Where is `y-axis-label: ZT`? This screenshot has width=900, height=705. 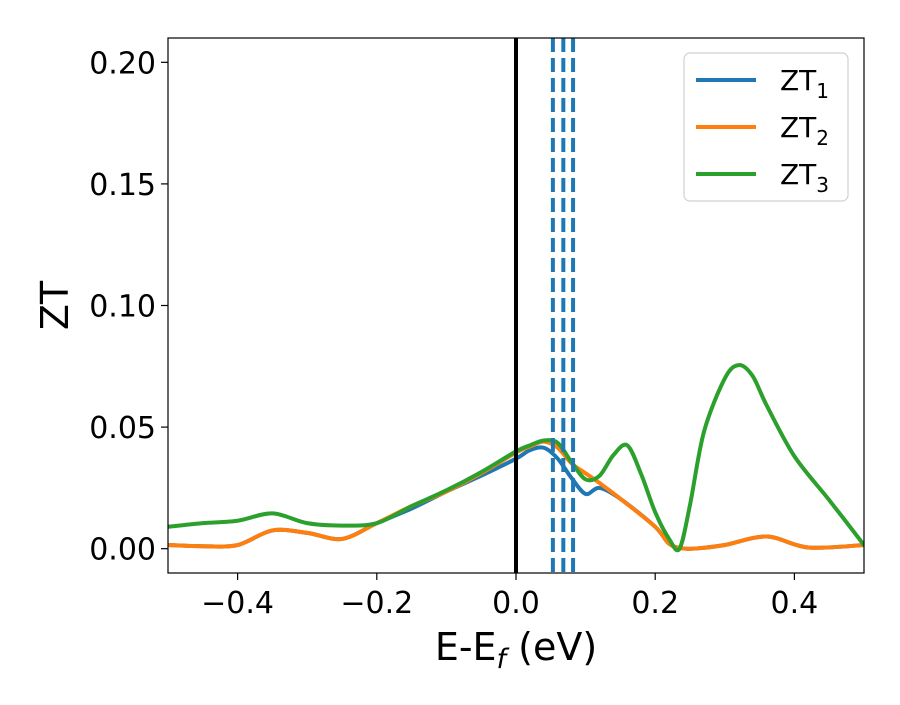 y-axis-label: ZT is located at coordinates (55, 305).